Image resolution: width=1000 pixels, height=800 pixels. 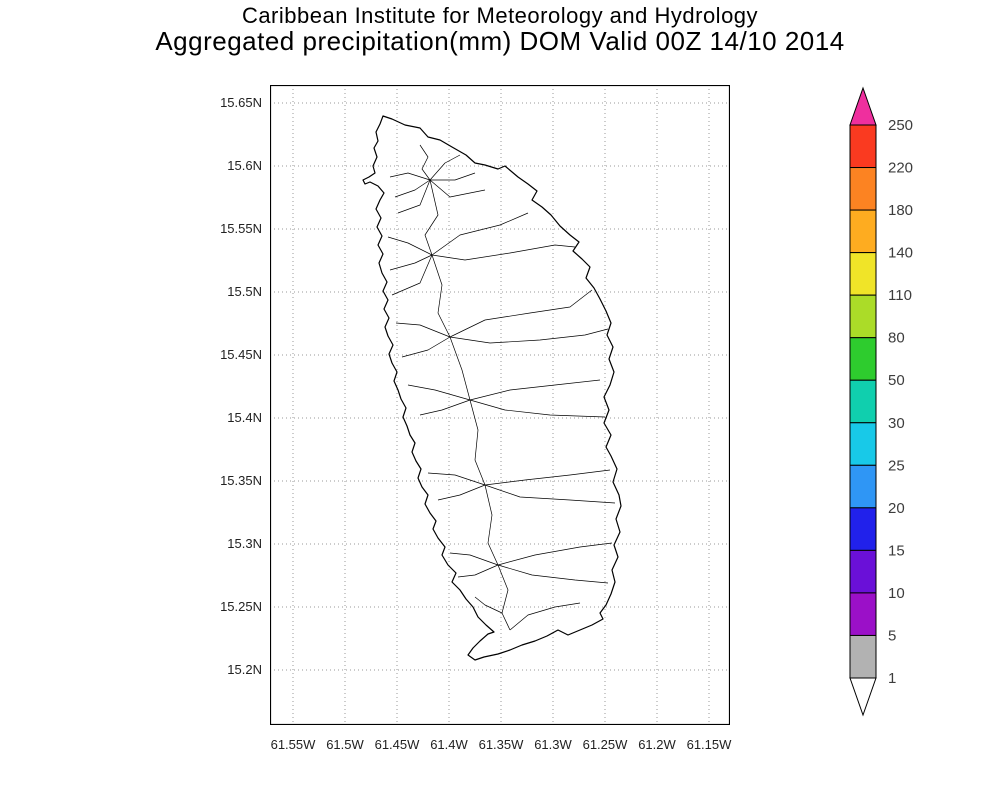 I want to click on colorbar-top-arrow, so click(x=863, y=106).